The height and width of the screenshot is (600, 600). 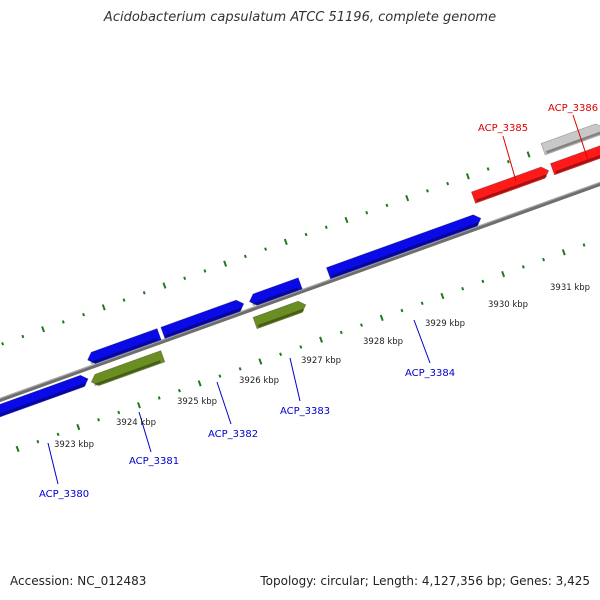 What do you see at coordinates (64, 494) in the screenshot?
I see `gene-label: ACP_3380` at bounding box center [64, 494].